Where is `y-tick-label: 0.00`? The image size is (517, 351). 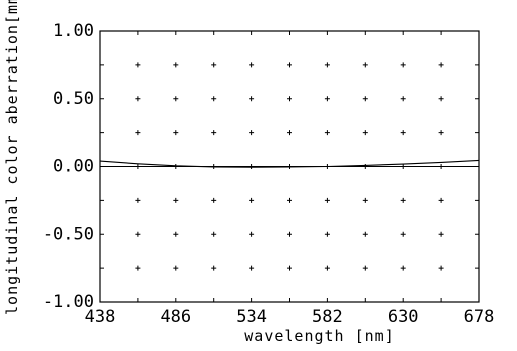
y-tick-label: 0.00 is located at coordinates (73, 167).